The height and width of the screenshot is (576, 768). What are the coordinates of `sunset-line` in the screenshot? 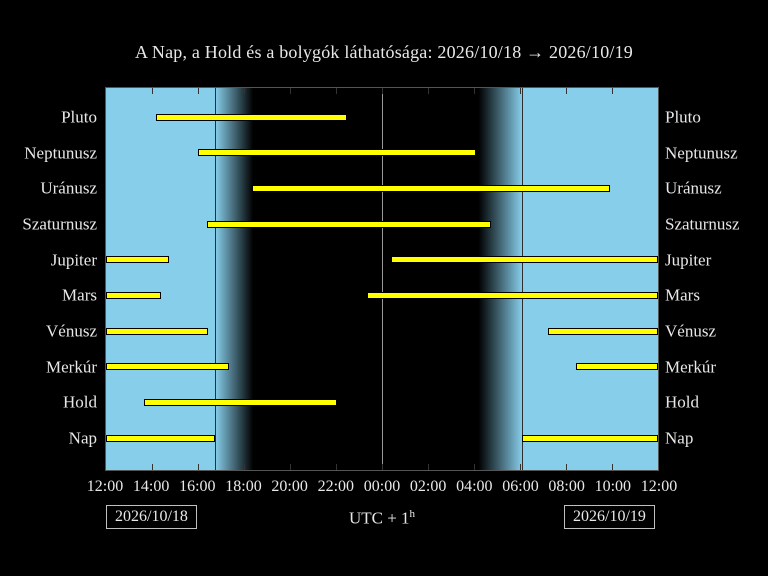 It's located at (216, 279).